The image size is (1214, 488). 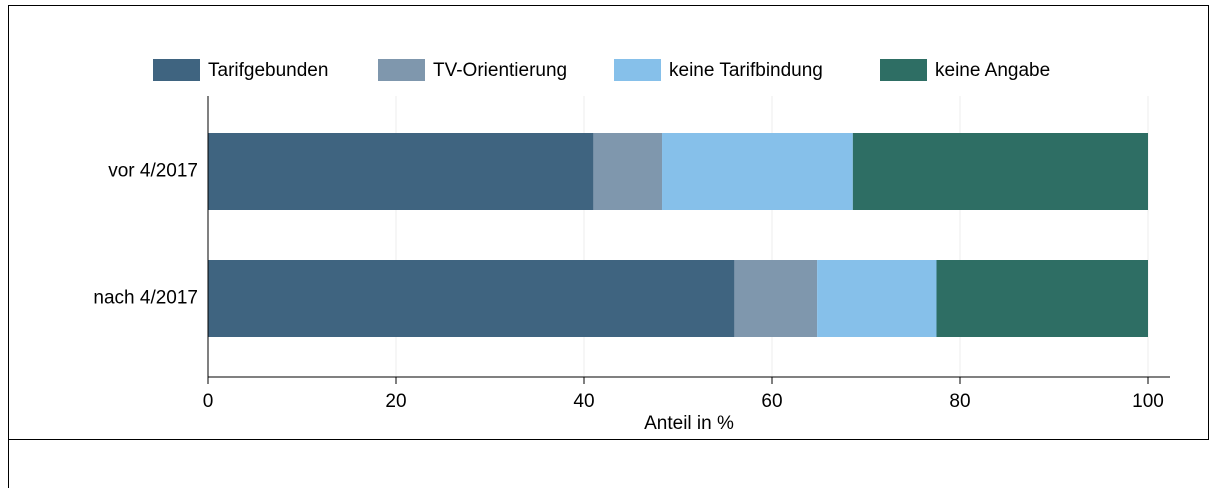 What do you see at coordinates (689, 423) in the screenshot?
I see `x-axis-label: Anteil in %` at bounding box center [689, 423].